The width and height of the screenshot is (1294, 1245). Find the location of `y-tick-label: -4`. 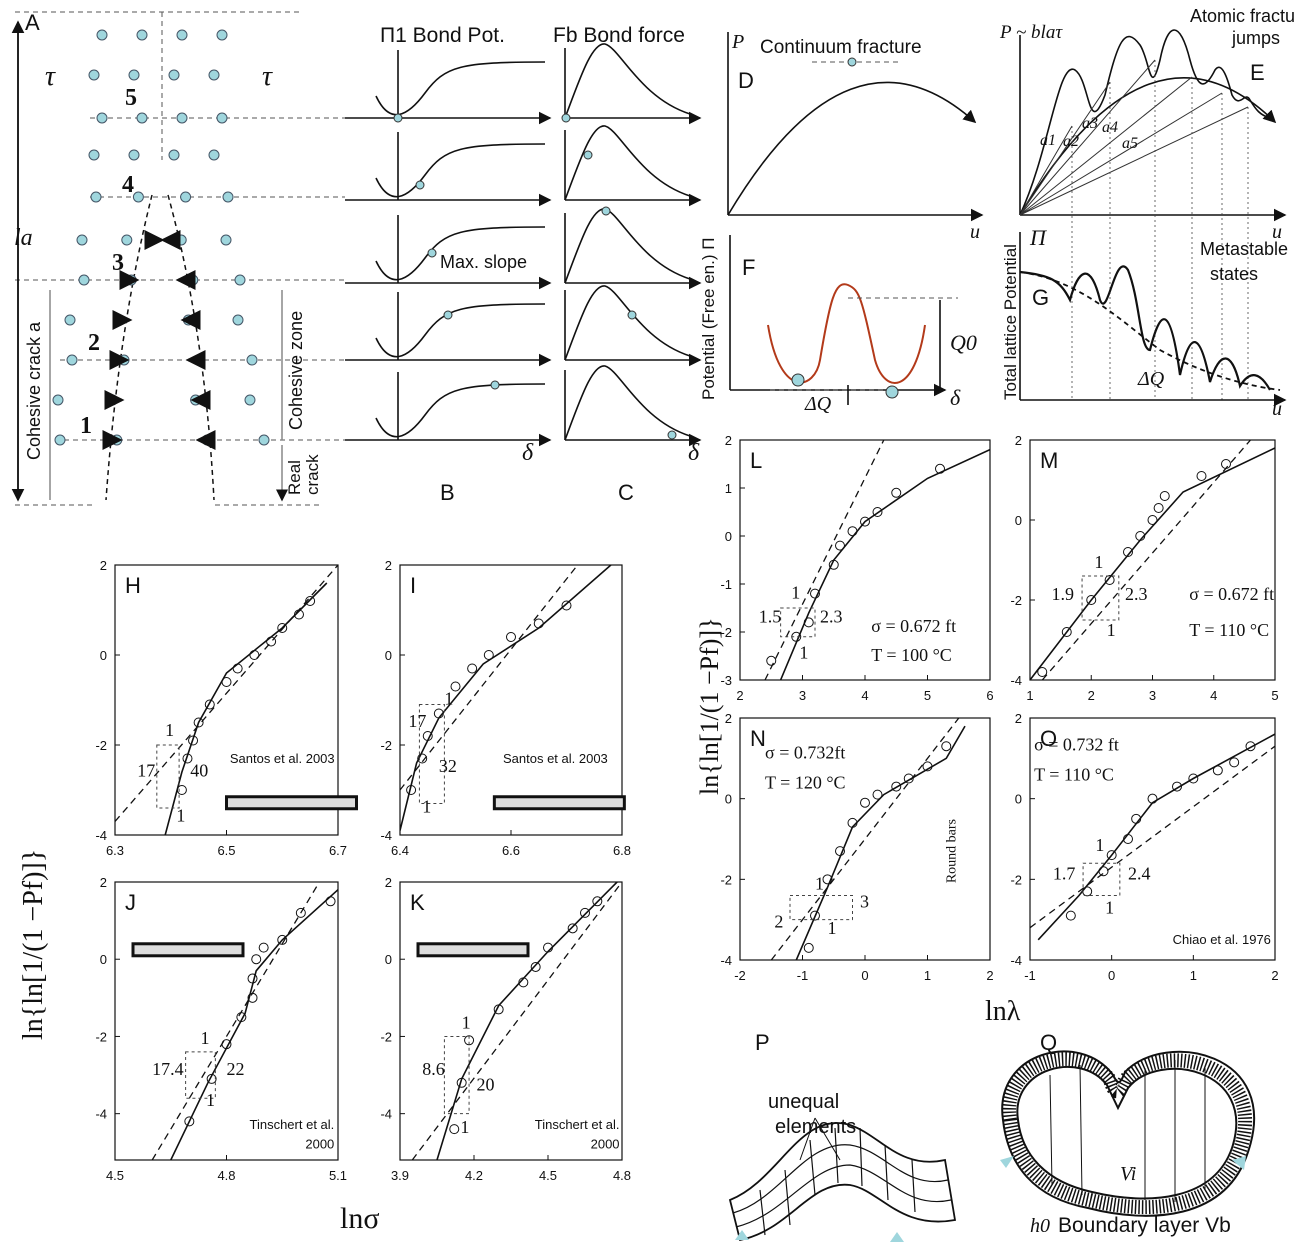

y-tick-label: -4 is located at coordinates (101, 1114).